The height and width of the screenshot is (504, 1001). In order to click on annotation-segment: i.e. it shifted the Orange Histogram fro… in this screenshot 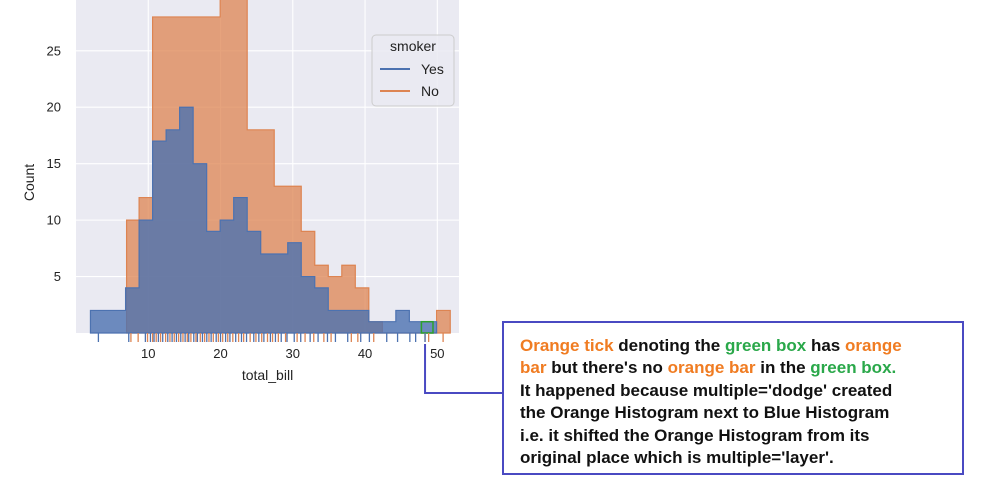, I will do `click(695, 435)`.